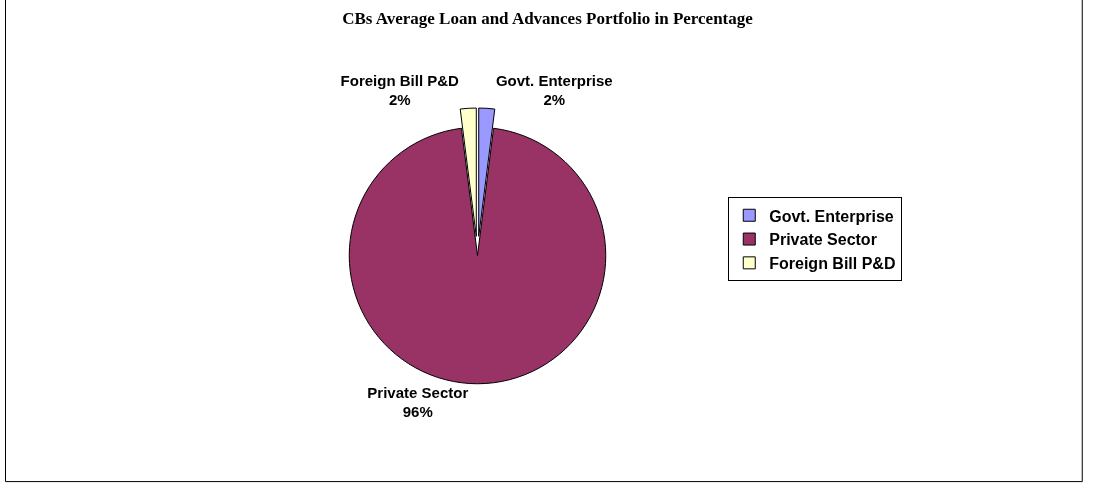  Describe the element at coordinates (548, 19) in the screenshot. I see `chart-title: CBs Average Loan and Advances Portfolio in Percentage` at that location.